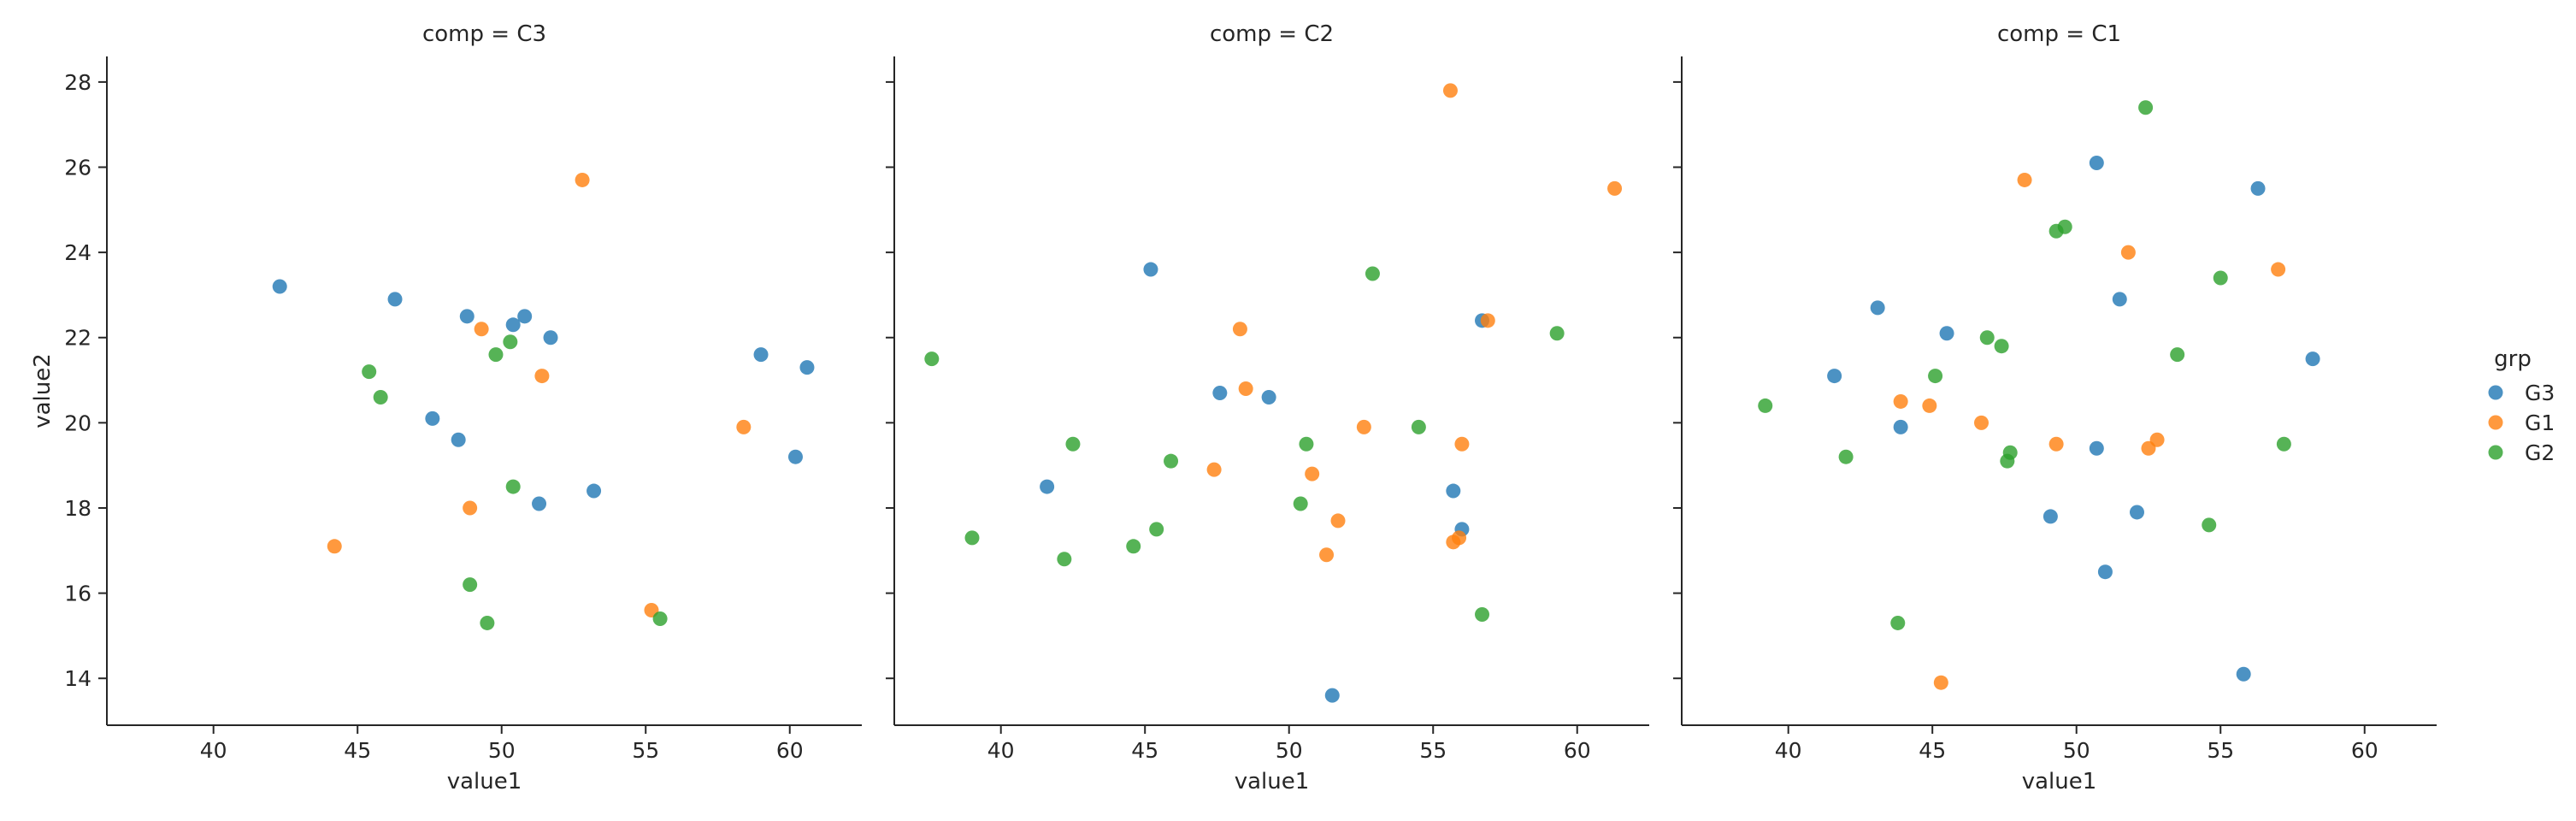  Describe the element at coordinates (77, 252) in the screenshot. I see `panel-1-y-tick-label: 24` at that location.